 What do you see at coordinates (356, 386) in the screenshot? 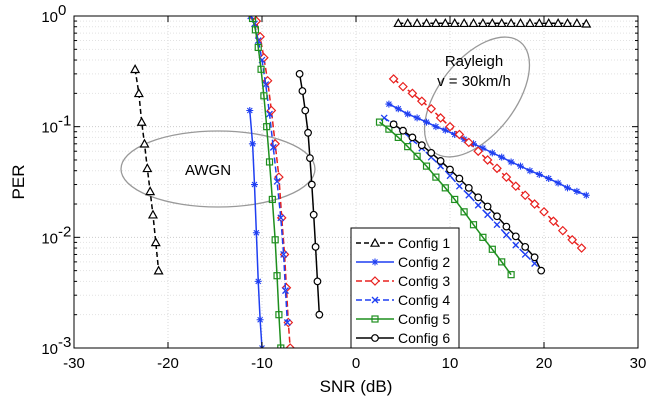
I see `x-axis-title: SNR (dB)` at bounding box center [356, 386].